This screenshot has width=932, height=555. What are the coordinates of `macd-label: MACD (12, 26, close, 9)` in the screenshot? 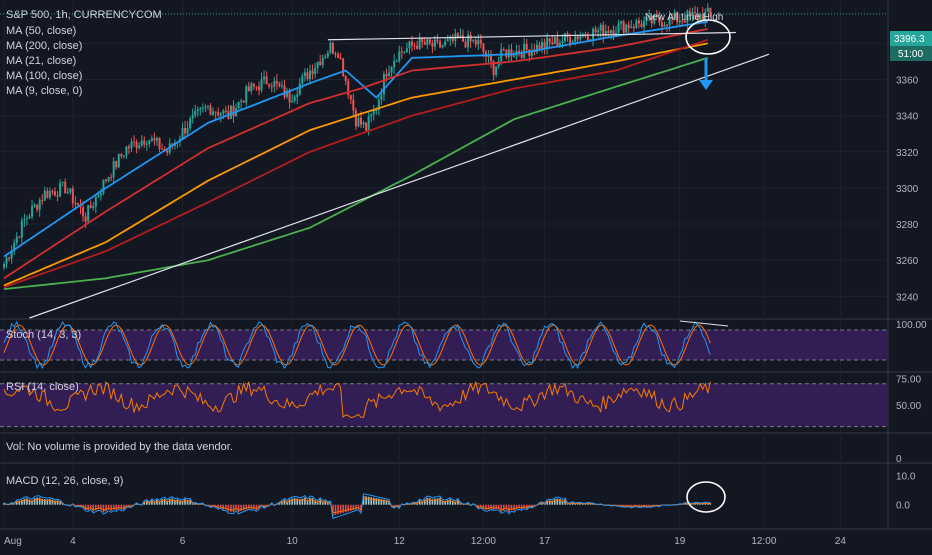 It's located at (64, 481).